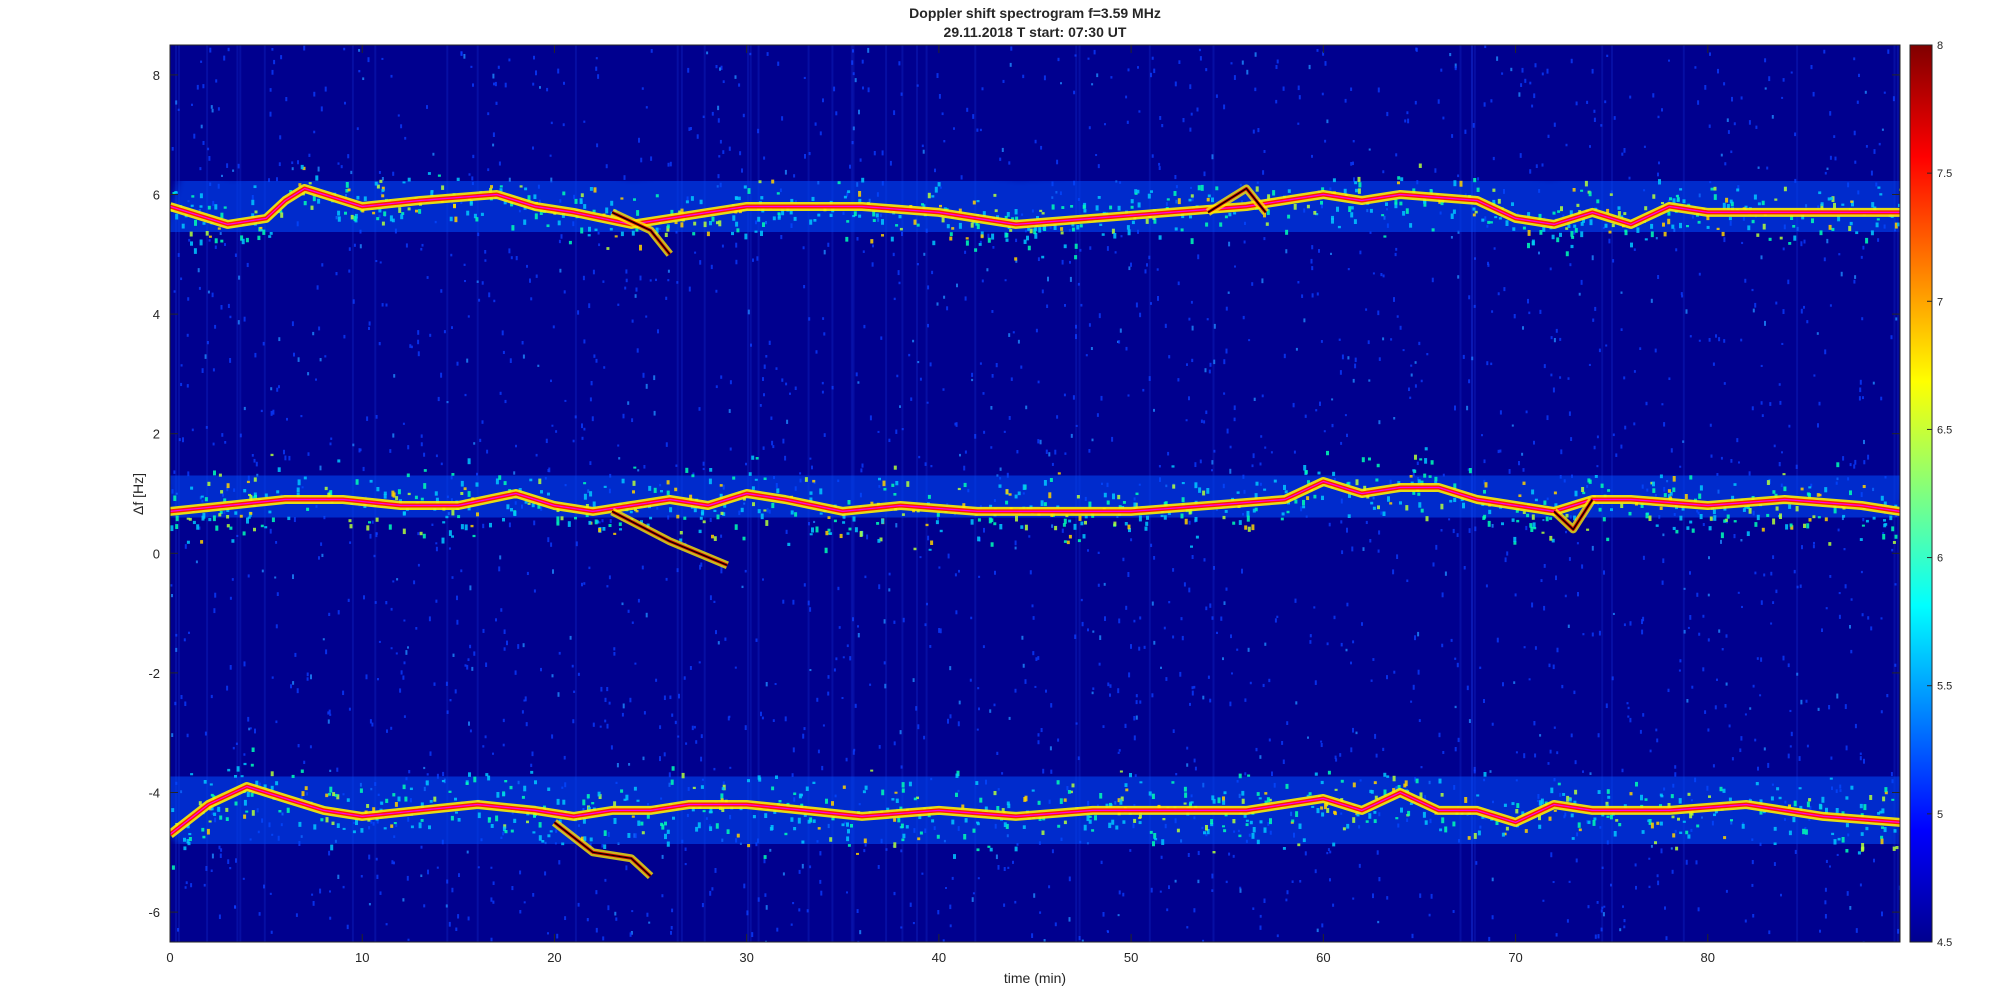  I want to click on y-tick-label: -4, so click(154, 793).